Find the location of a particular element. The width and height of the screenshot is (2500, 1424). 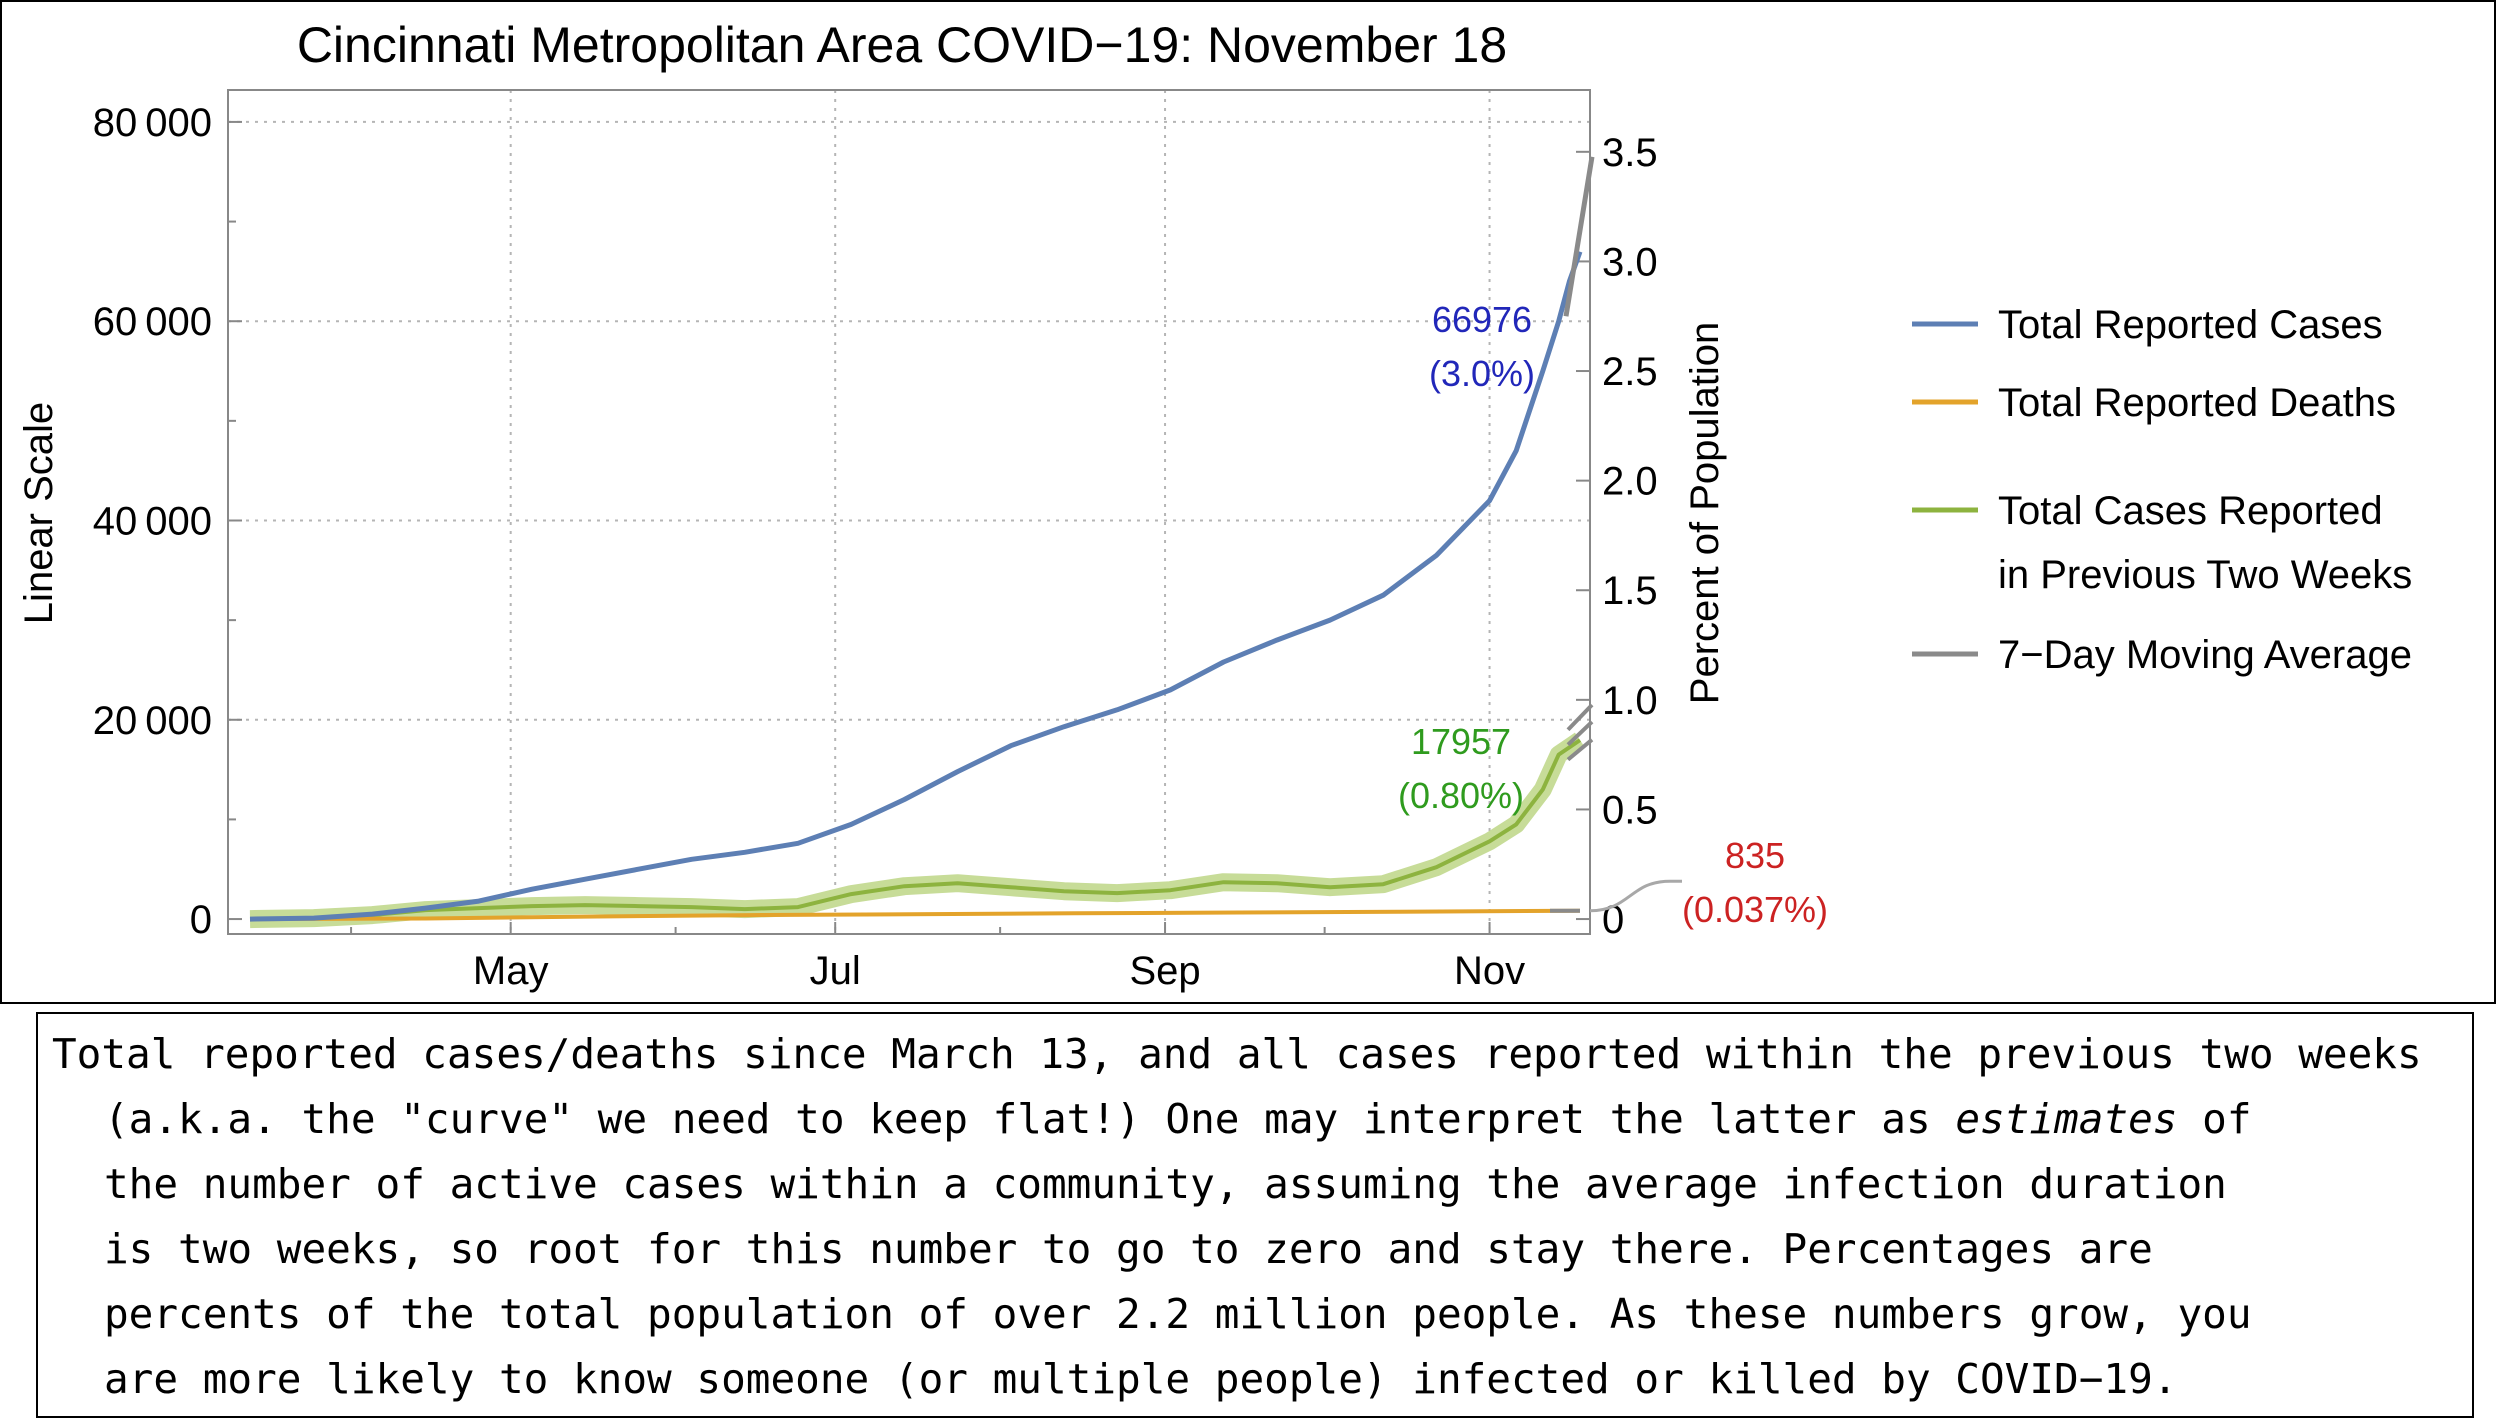

active-annotation-percent: (0.80%) is located at coordinates (1461, 795).